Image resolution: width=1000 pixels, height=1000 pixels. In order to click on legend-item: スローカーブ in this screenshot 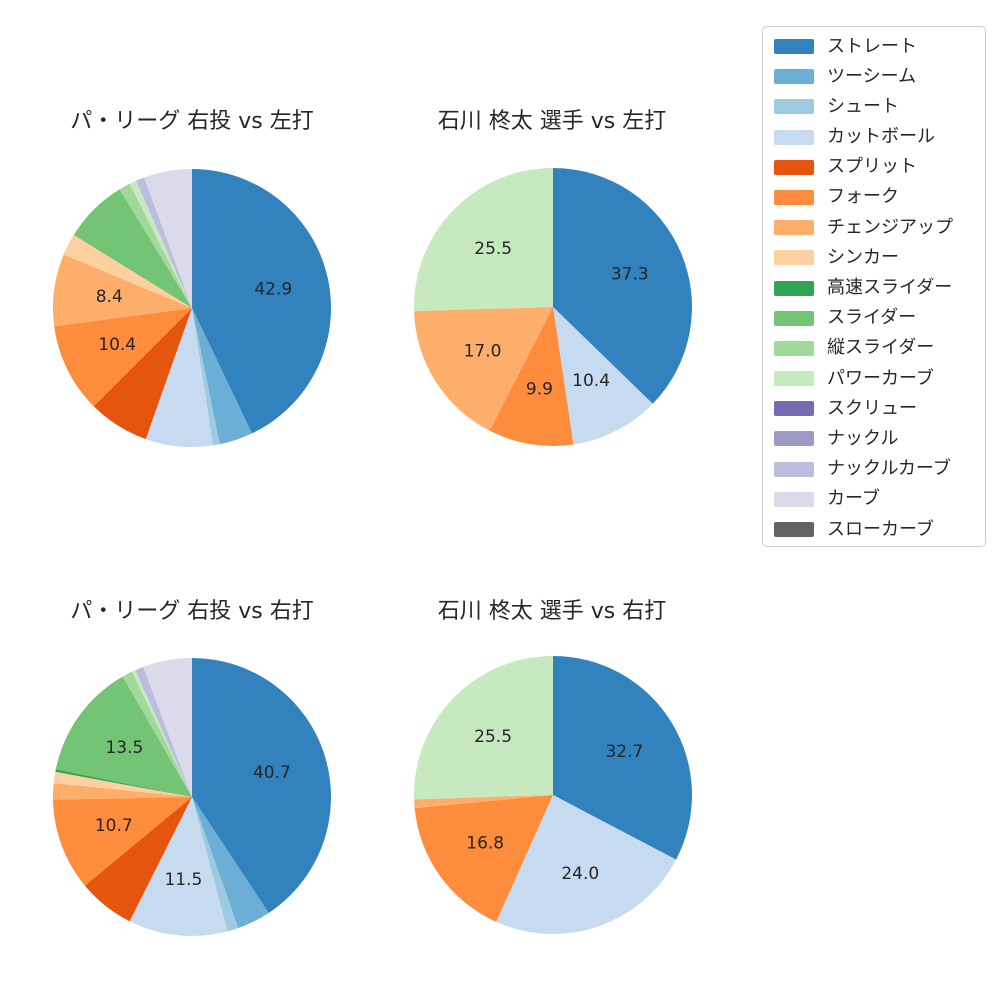, I will do `click(874, 529)`.